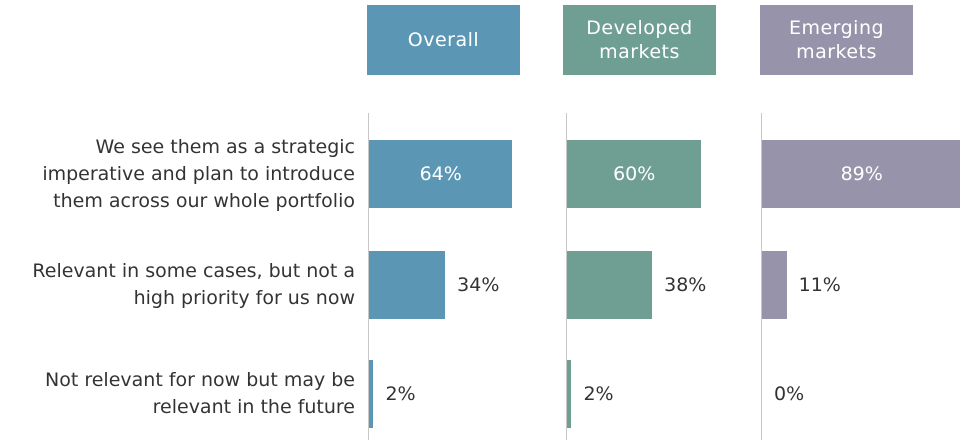  Describe the element at coordinates (478, 285) in the screenshot. I see `value-label: 34%` at that location.